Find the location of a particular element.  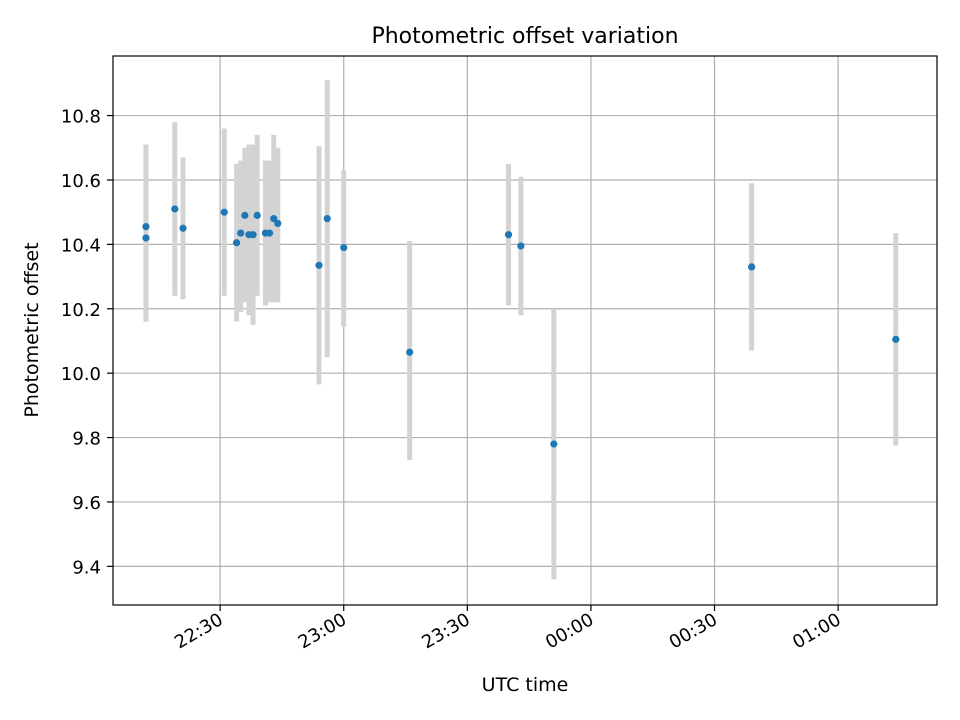

y-tick-label: 10.6 is located at coordinates (81, 181).